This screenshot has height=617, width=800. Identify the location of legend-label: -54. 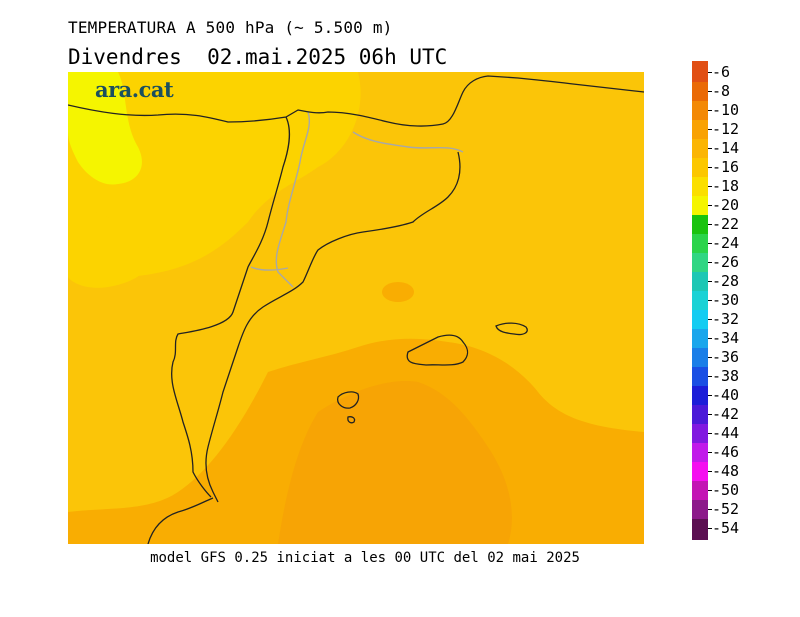
(726, 528).